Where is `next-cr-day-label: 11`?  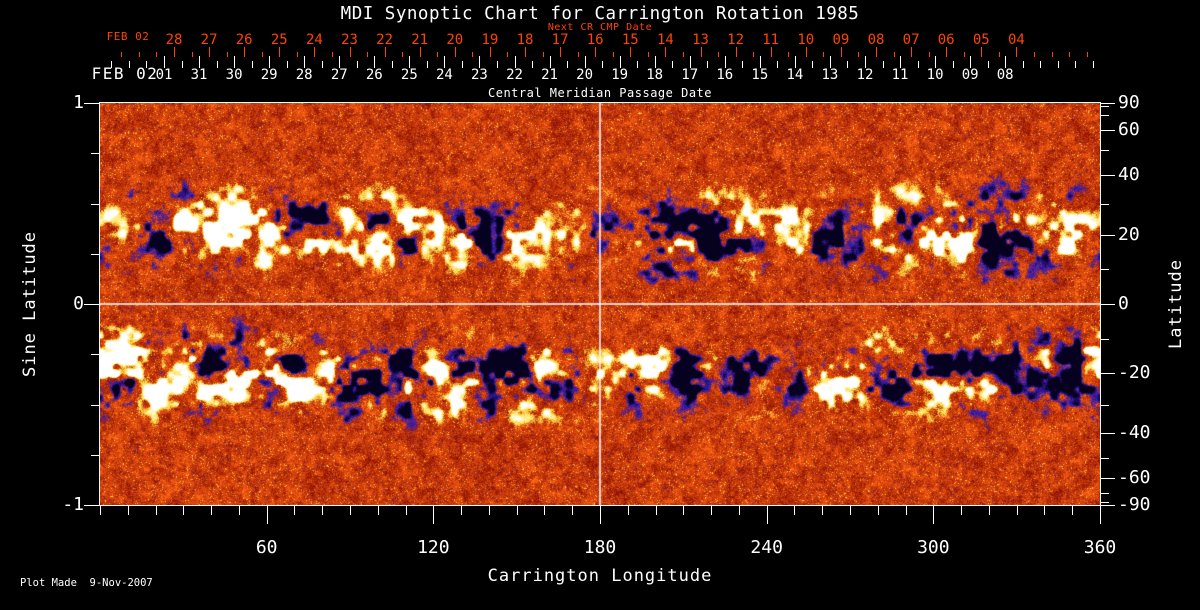
next-cr-day-label: 11 is located at coordinates (771, 40).